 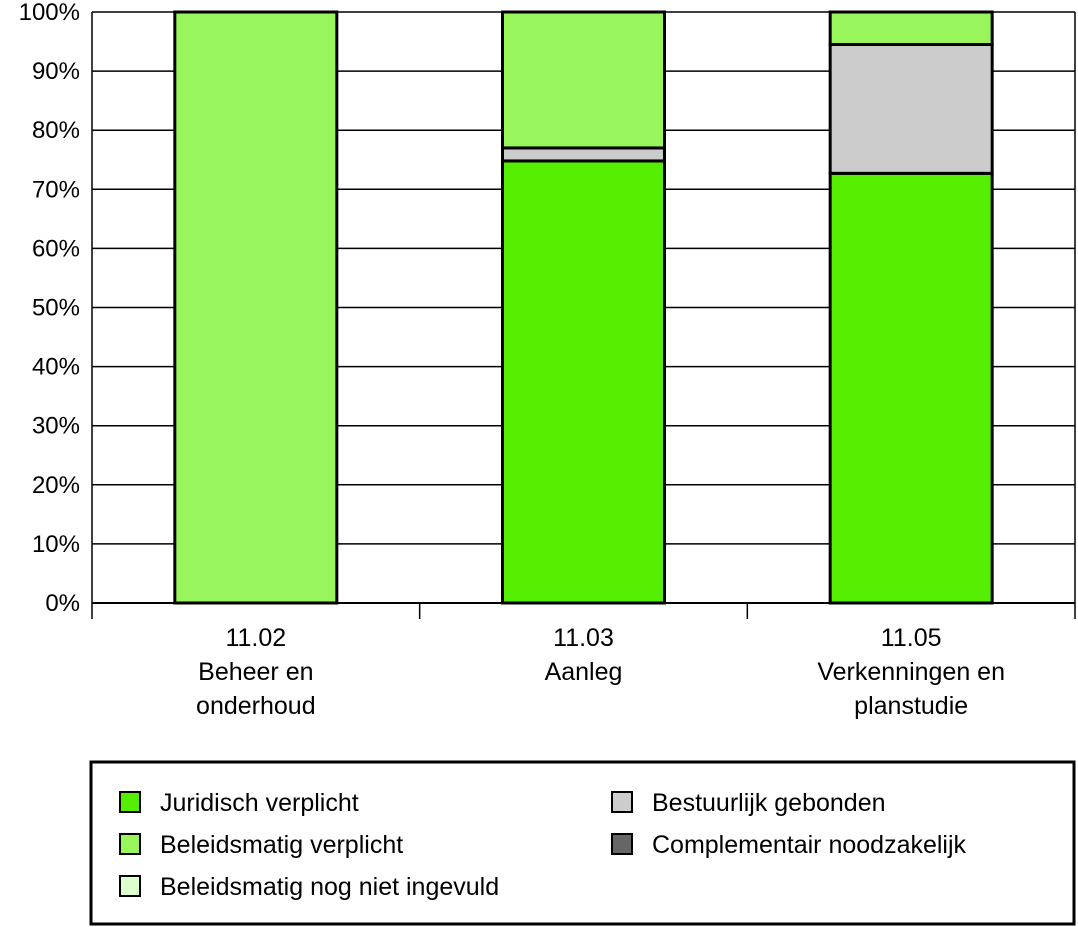 What do you see at coordinates (56, 71) in the screenshot?
I see `y-tick-label: 90%` at bounding box center [56, 71].